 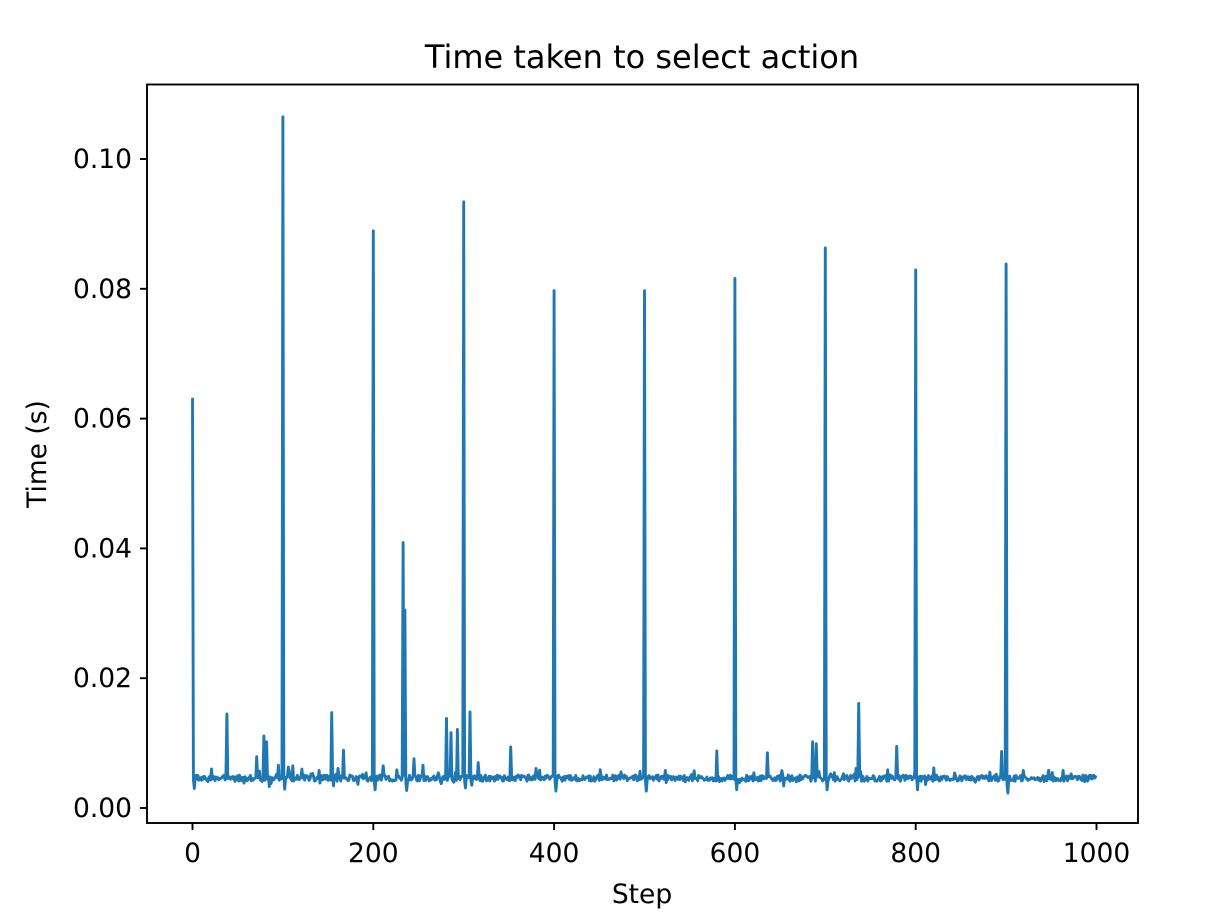 I want to click on x-tick-label: 400, so click(x=554, y=853).